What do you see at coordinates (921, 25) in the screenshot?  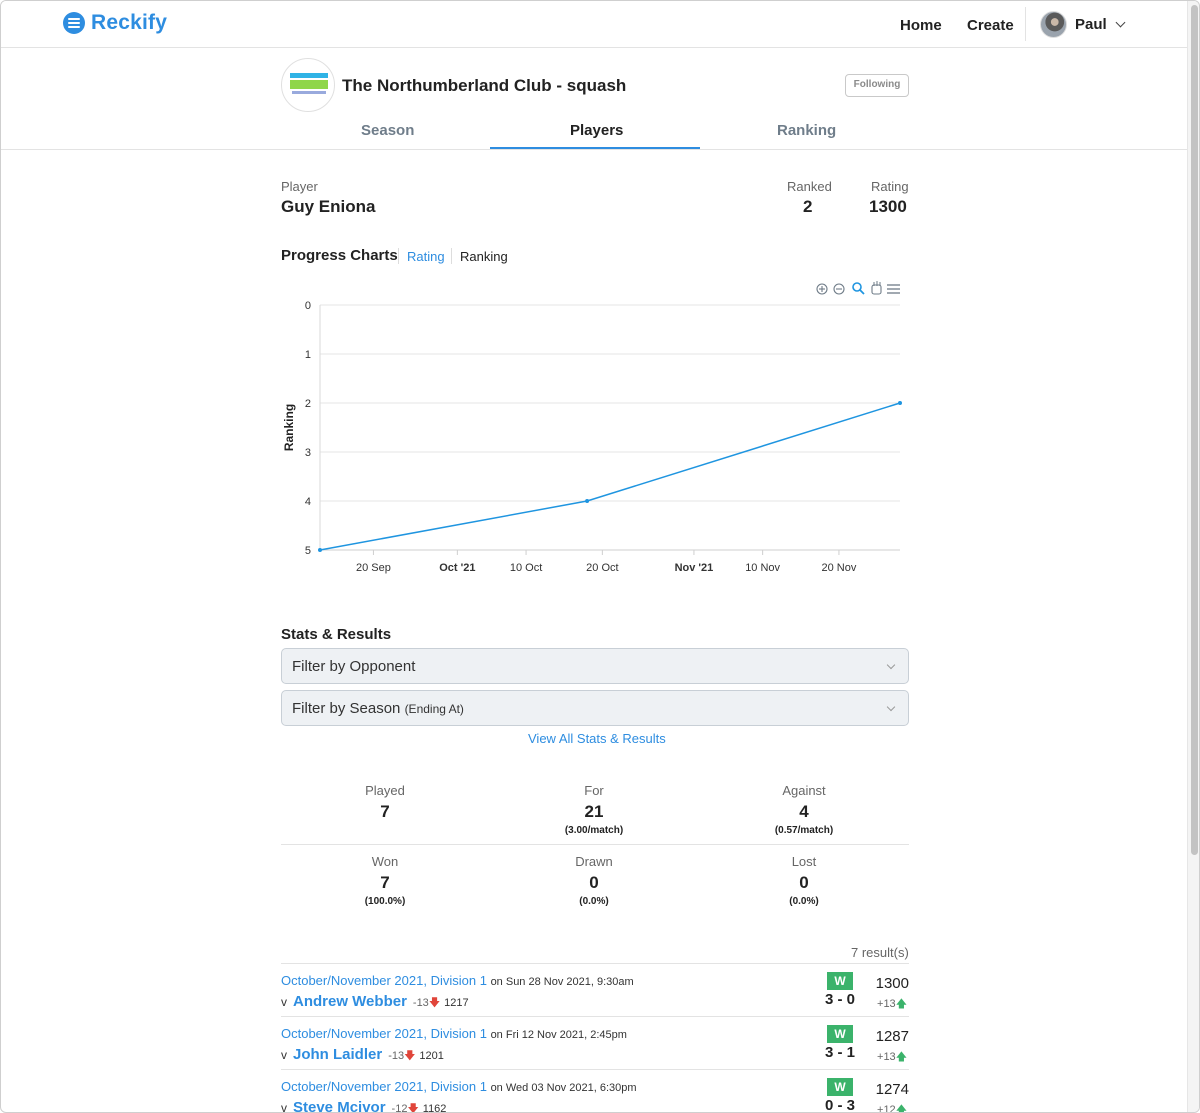 I see `nav-home-link: Home` at bounding box center [921, 25].